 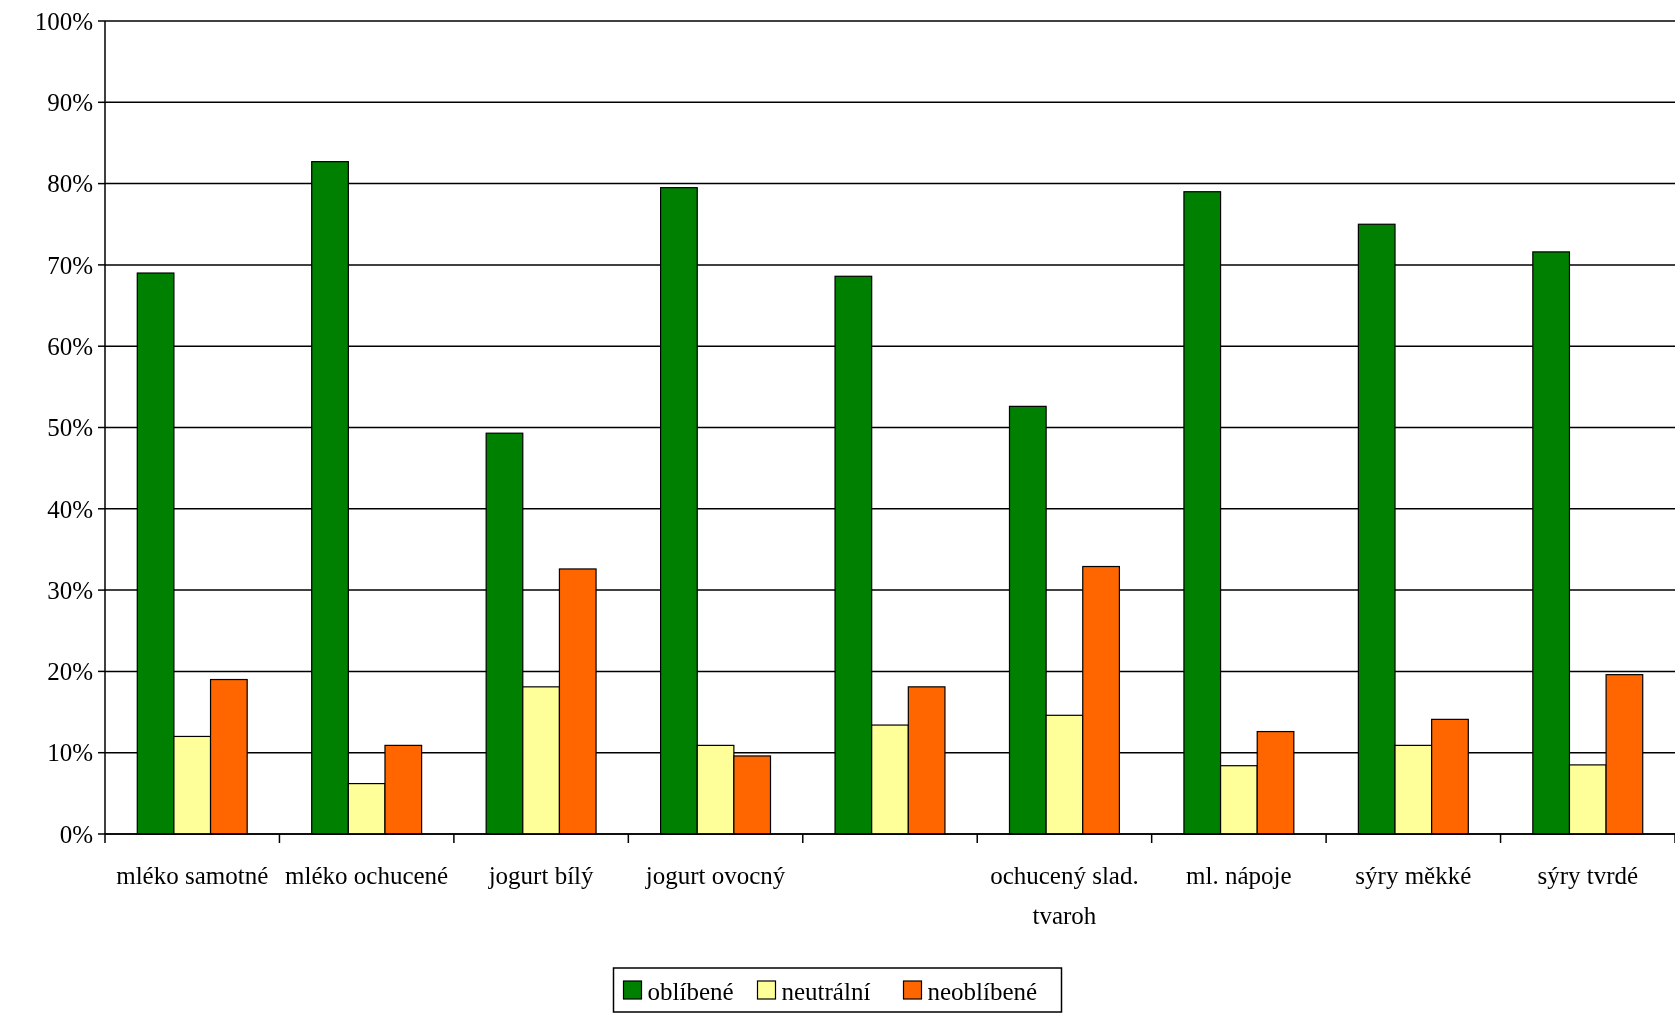 What do you see at coordinates (70, 509) in the screenshot?
I see `y-tick-label: 40%` at bounding box center [70, 509].